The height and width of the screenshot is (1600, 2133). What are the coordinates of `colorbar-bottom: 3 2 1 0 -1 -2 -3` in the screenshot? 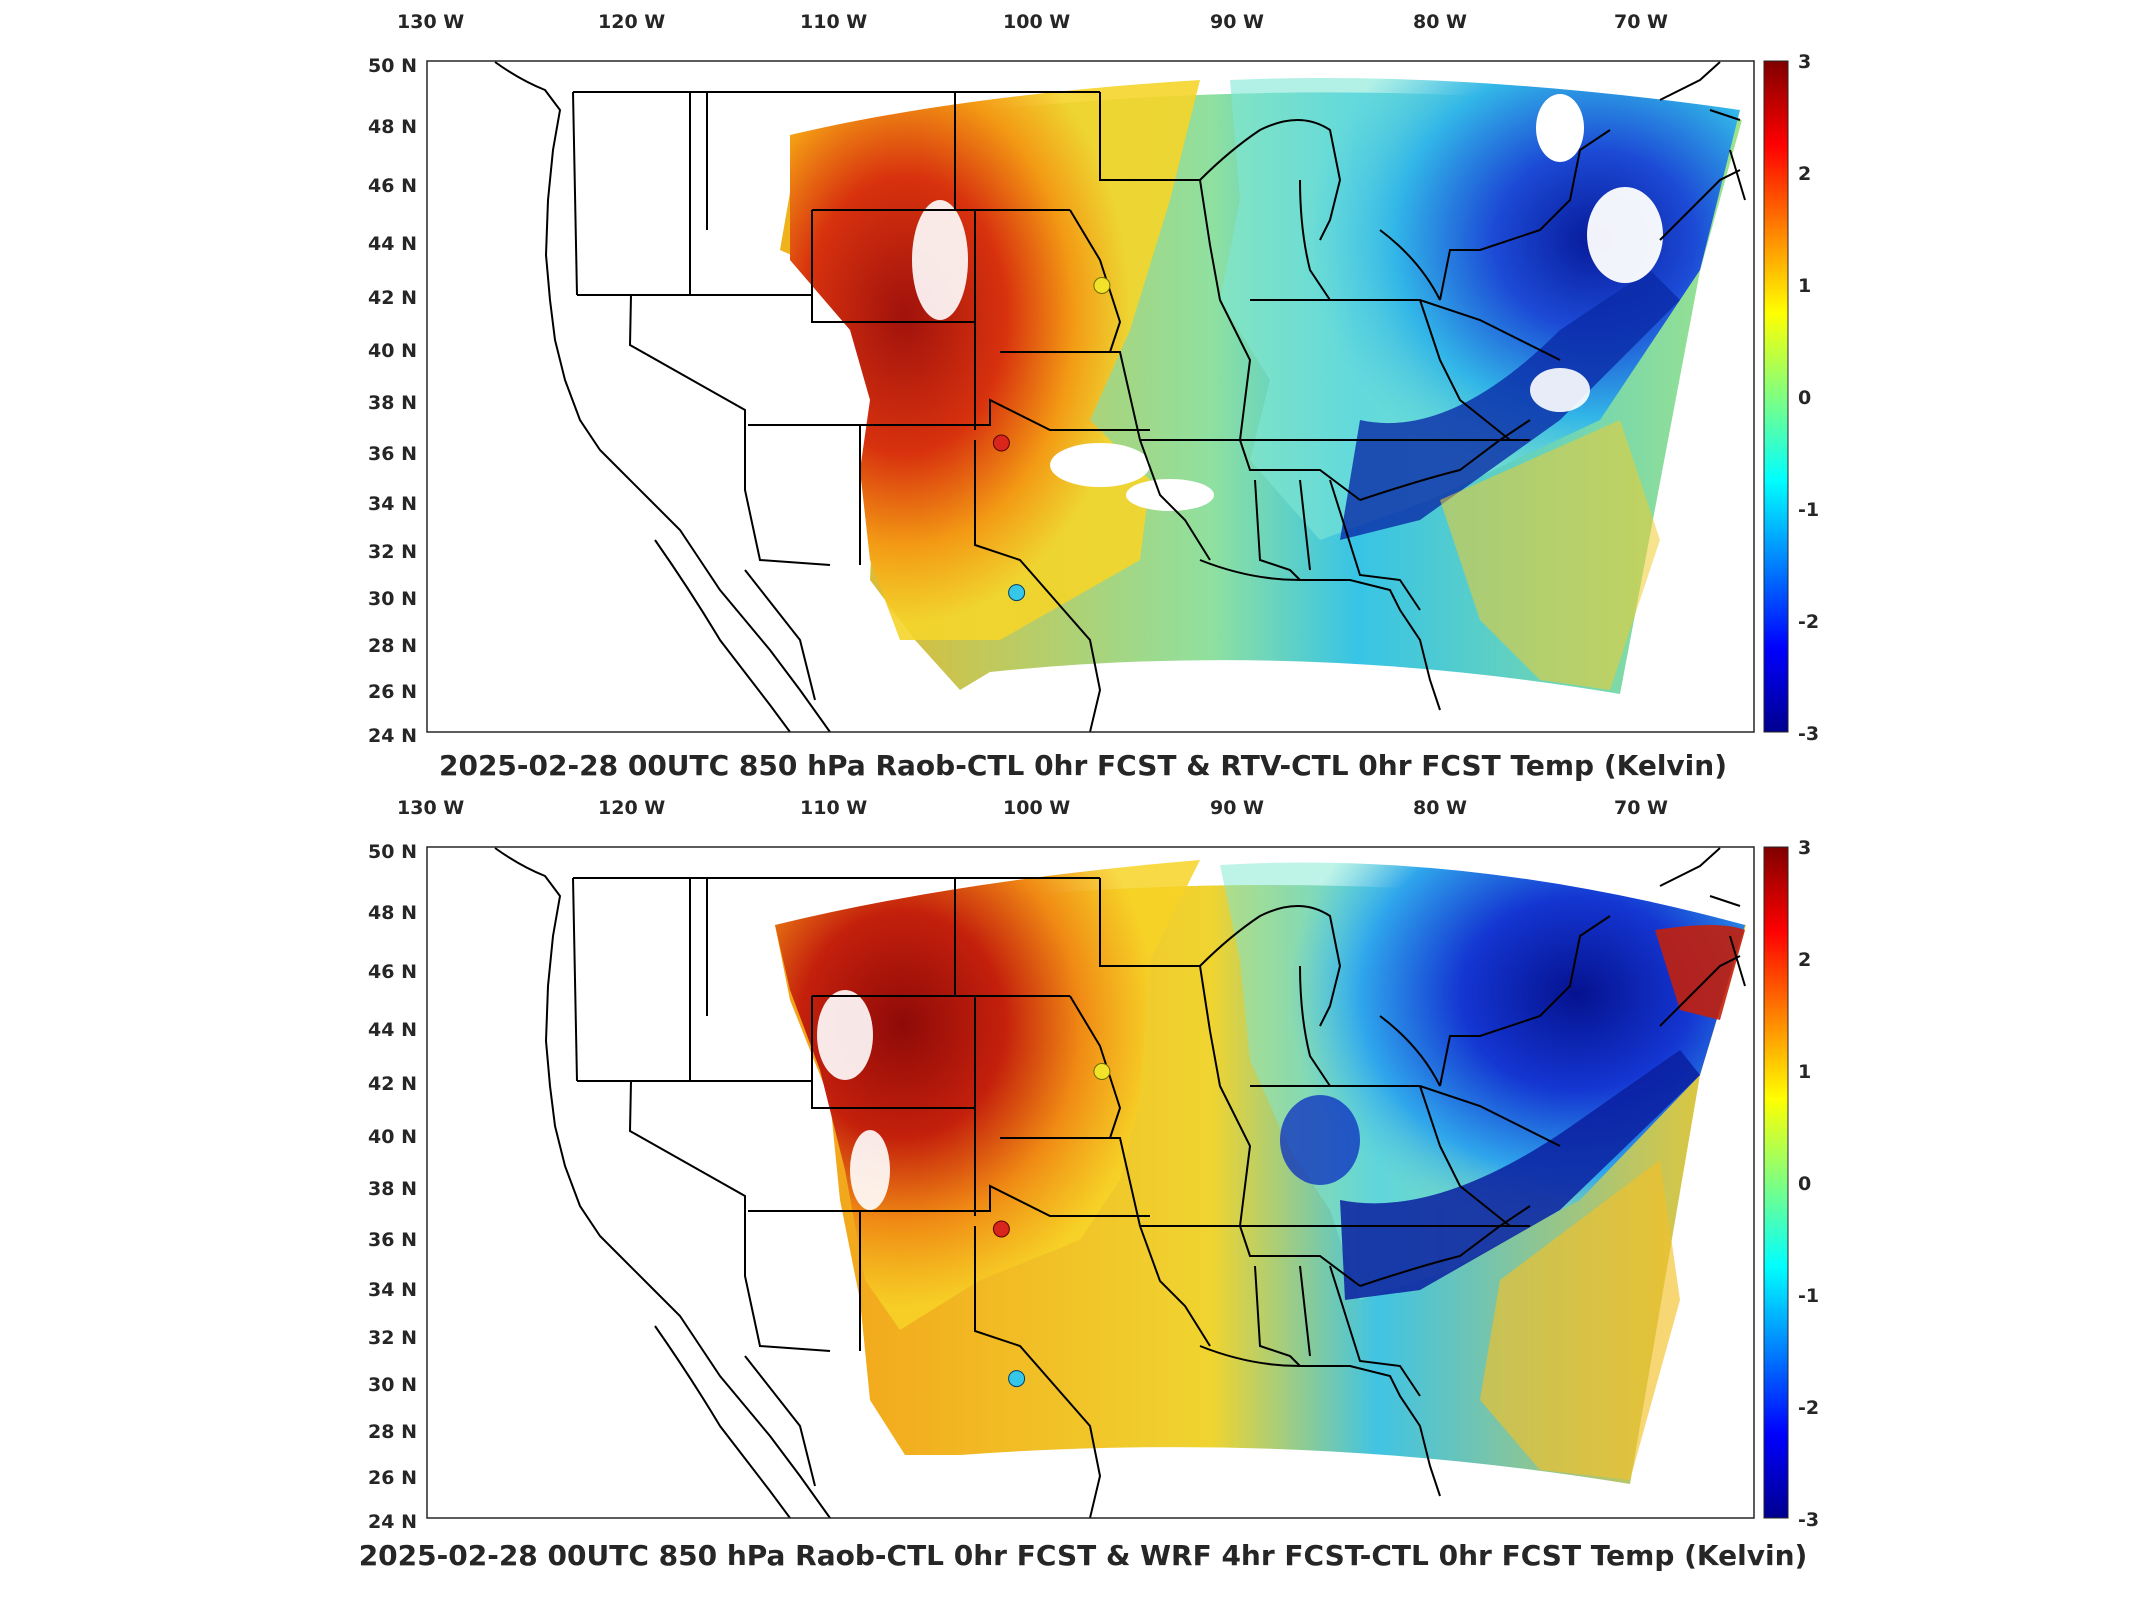 It's located at (1791, 1184).